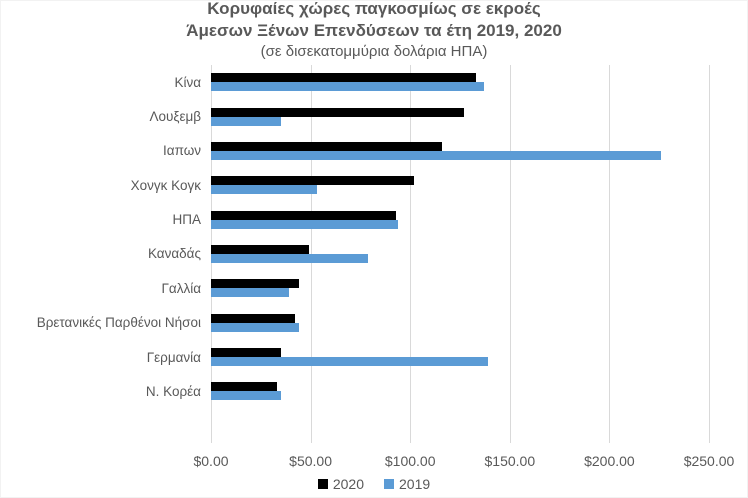  What do you see at coordinates (173, 357) in the screenshot?
I see `category-label: Γερμανία` at bounding box center [173, 357].